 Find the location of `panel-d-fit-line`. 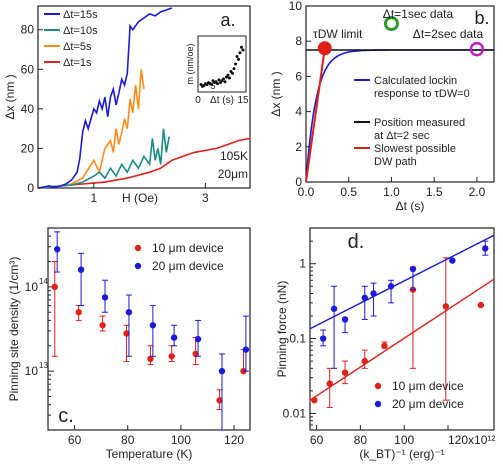

panel-d-fit-line is located at coordinates (402, 339).